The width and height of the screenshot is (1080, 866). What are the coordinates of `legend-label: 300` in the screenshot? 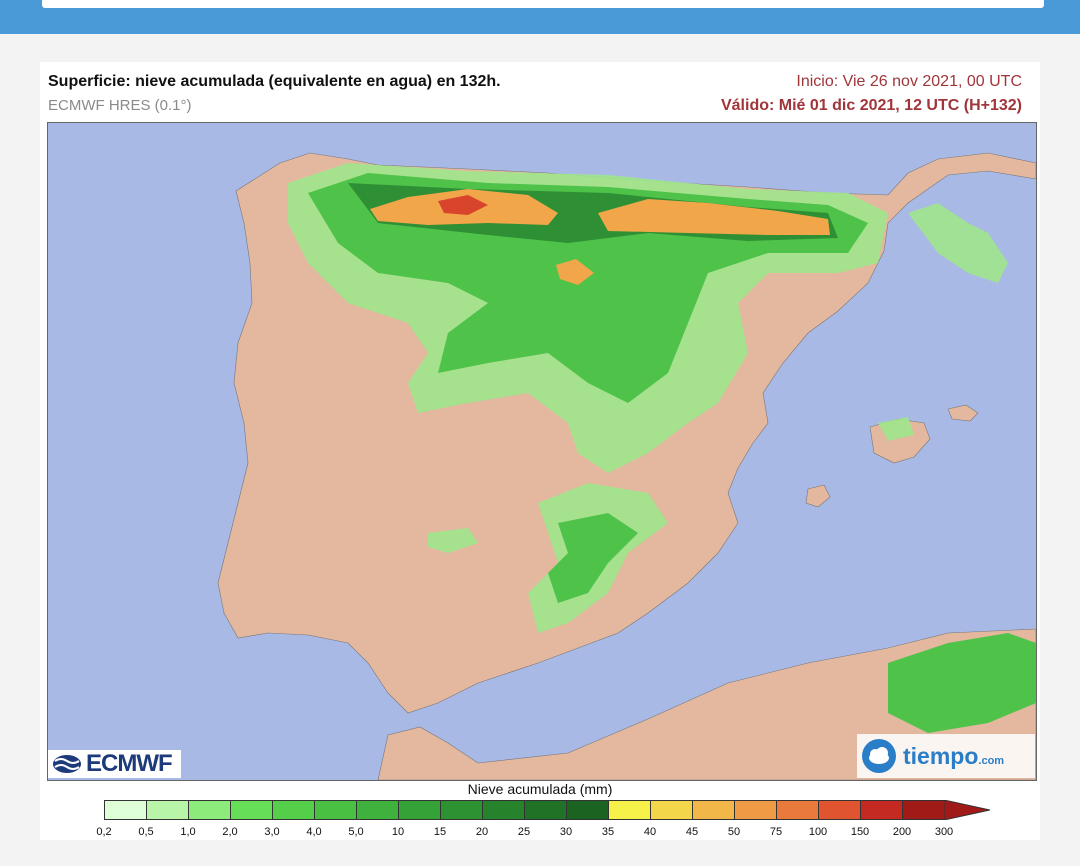 It's located at (944, 832).